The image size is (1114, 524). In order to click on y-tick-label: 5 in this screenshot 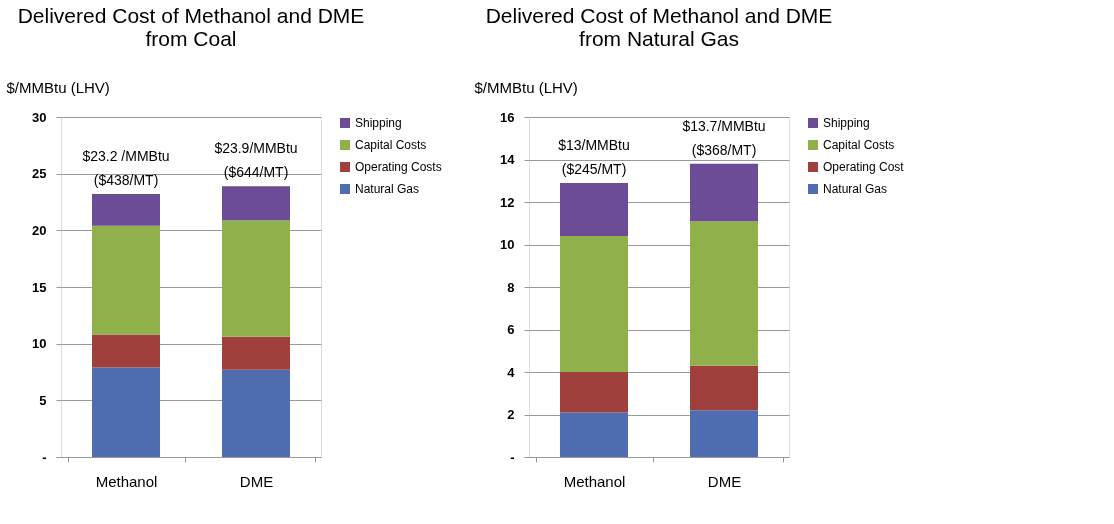, I will do `click(43, 400)`.